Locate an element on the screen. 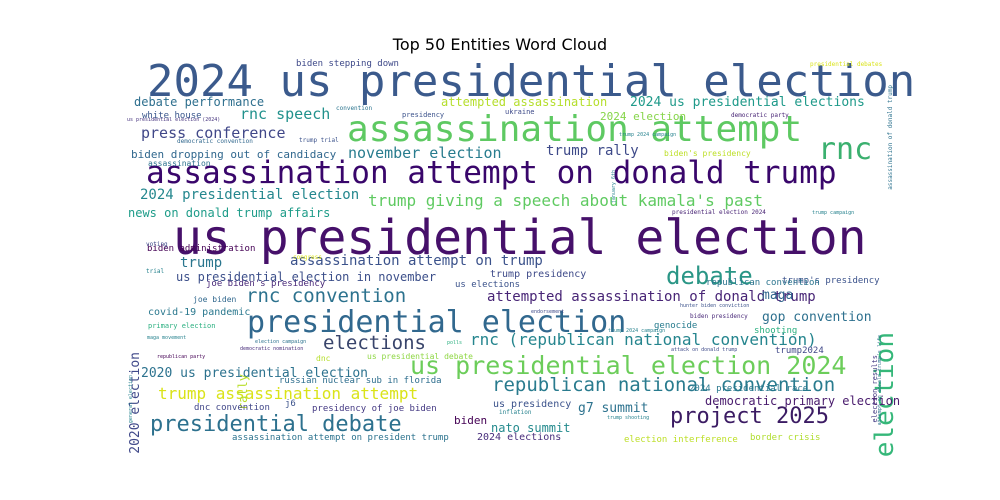 The image size is (1000, 500). word-cloud-word: border crisis is located at coordinates (785, 438).